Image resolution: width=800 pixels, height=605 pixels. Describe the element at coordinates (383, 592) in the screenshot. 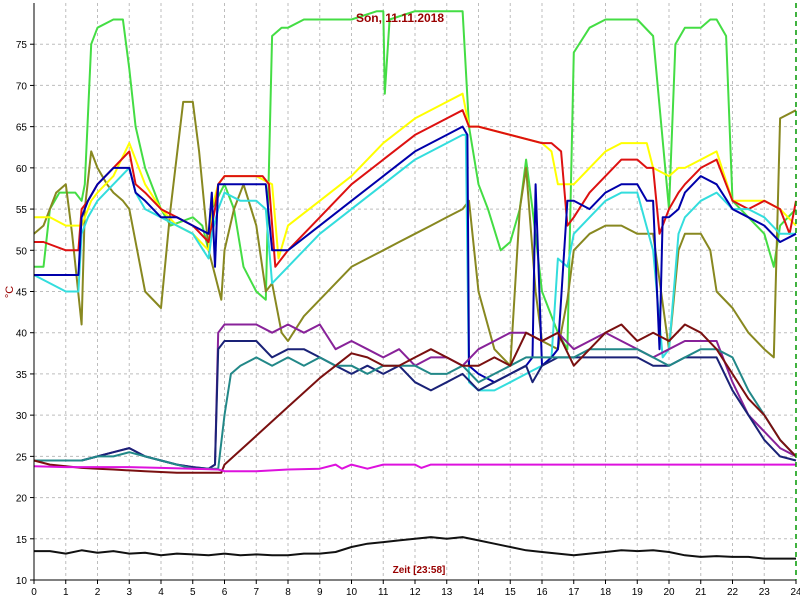

I see `x-tick-label-11: 11` at that location.